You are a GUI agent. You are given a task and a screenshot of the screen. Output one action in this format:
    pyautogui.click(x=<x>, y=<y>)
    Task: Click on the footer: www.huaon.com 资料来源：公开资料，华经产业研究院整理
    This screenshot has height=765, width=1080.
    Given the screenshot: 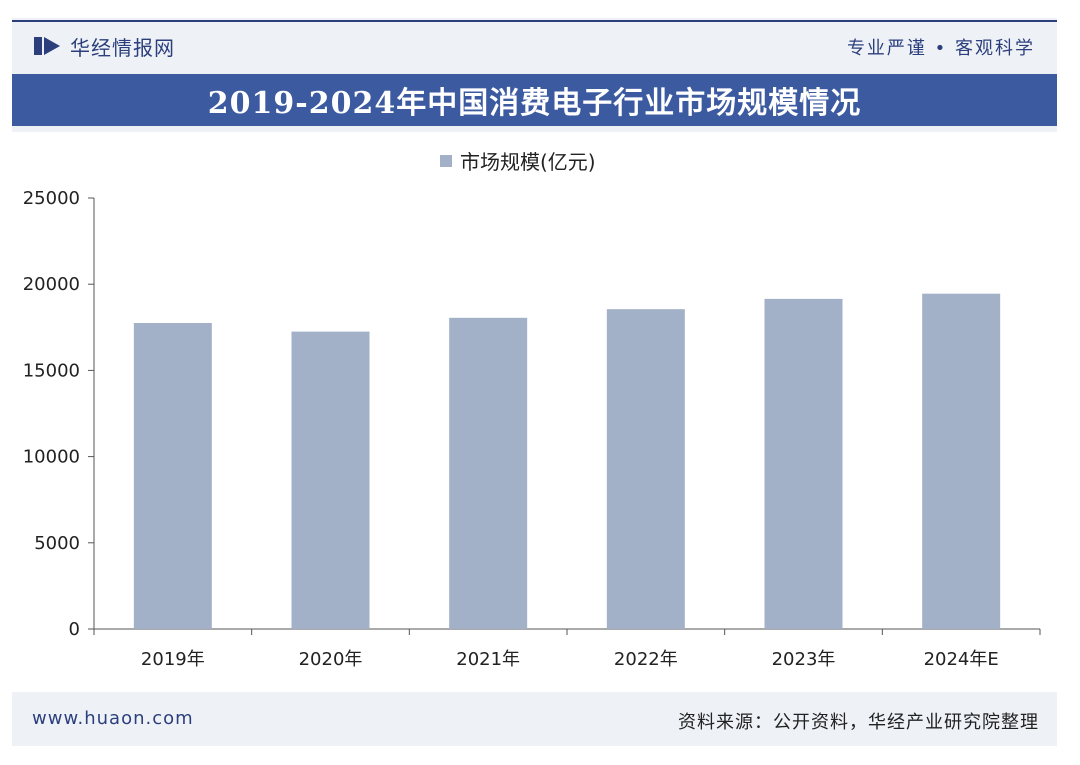 What is the action you would take?
    pyautogui.click(x=534, y=719)
    